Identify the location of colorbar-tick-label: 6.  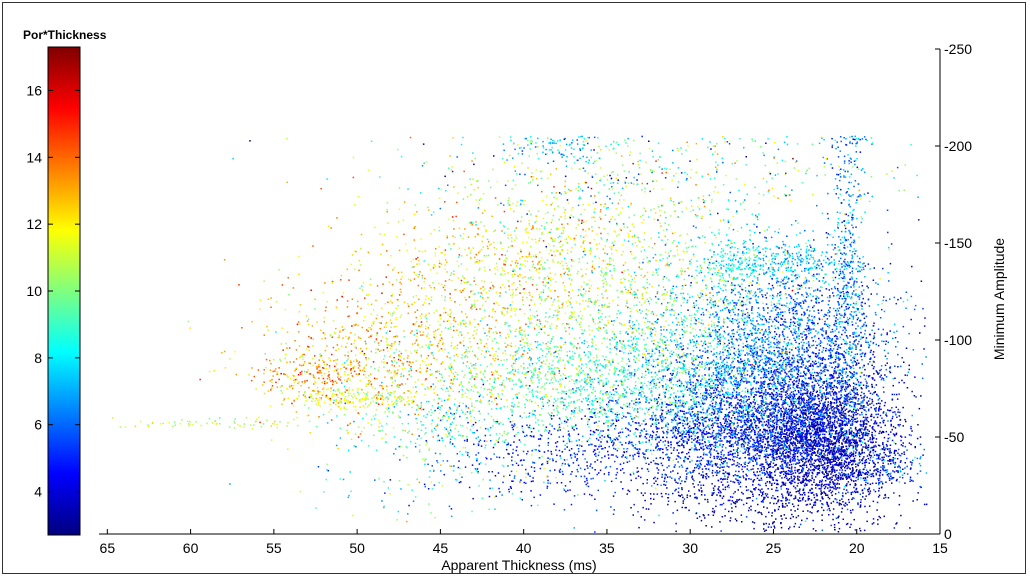
(38, 425).